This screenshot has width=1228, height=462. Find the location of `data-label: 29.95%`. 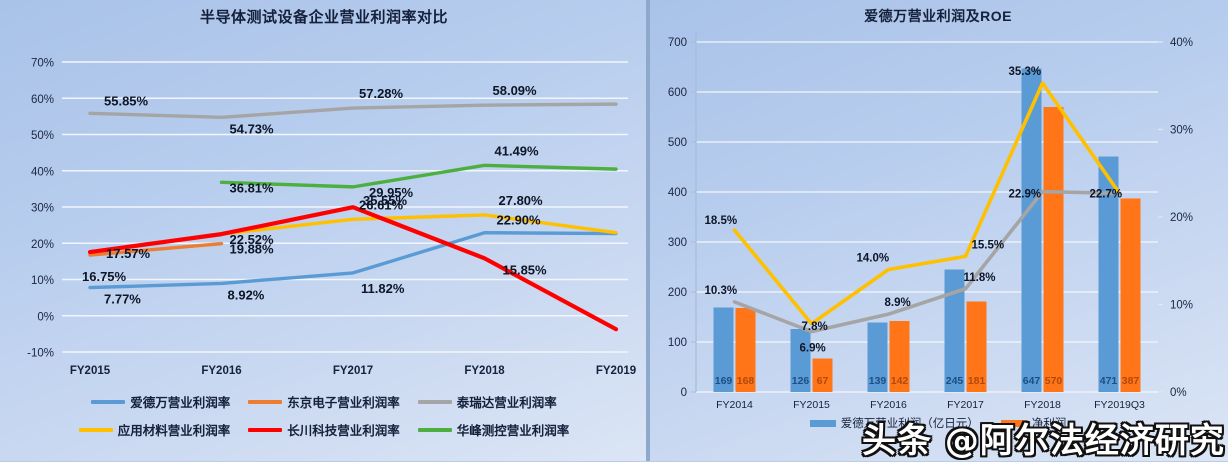

data-label: 29.95% is located at coordinates (391, 192).